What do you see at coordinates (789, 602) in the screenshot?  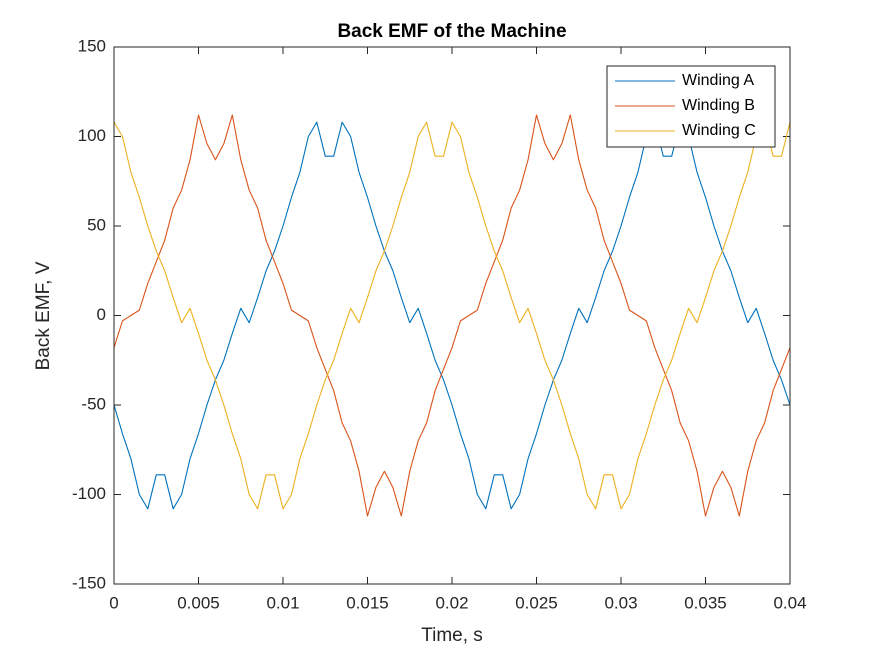 I see `x-tick-label: 0.04` at bounding box center [789, 602].